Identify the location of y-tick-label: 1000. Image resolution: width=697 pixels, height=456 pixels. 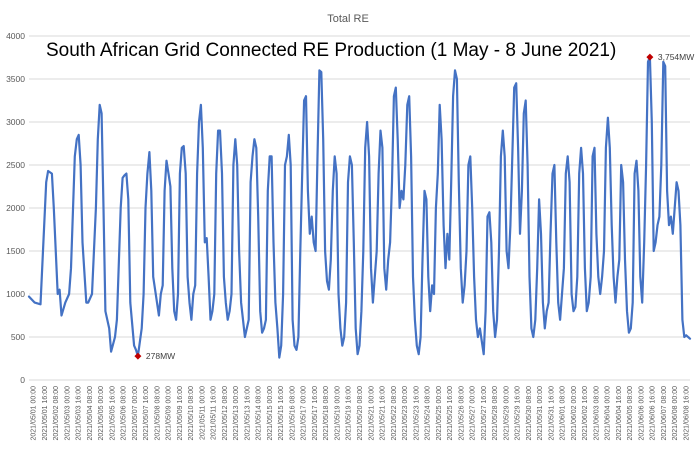
(15, 294).